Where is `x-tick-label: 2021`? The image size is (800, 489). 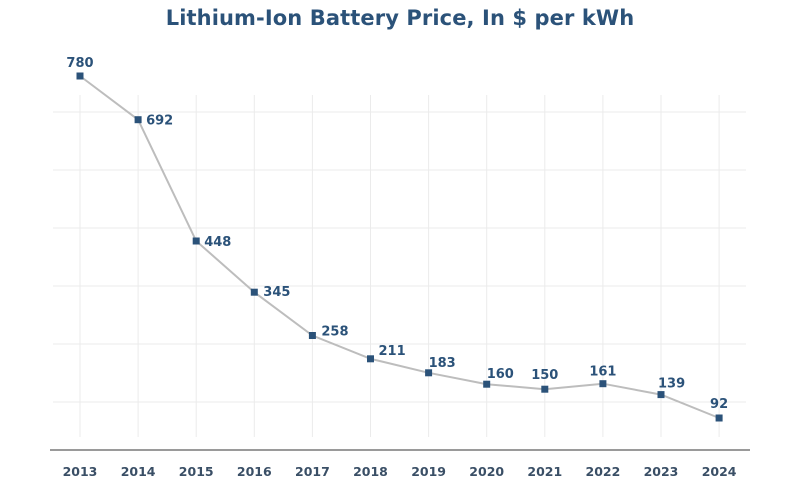 x-tick-label: 2021 is located at coordinates (544, 471).